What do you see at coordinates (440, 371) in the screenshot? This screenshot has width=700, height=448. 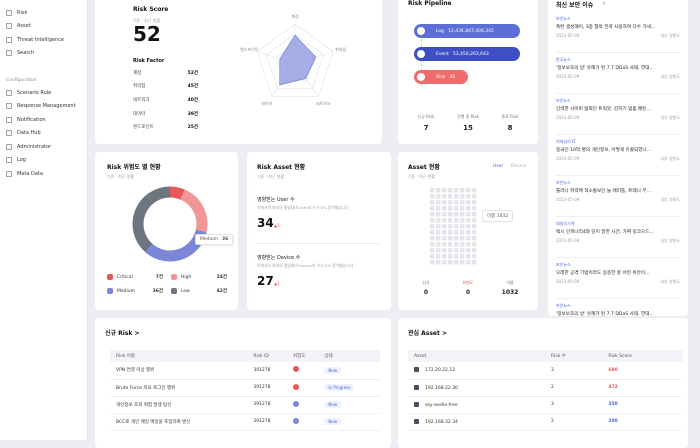 I see `asset-name: 172.20.22.12` at bounding box center [440, 371].